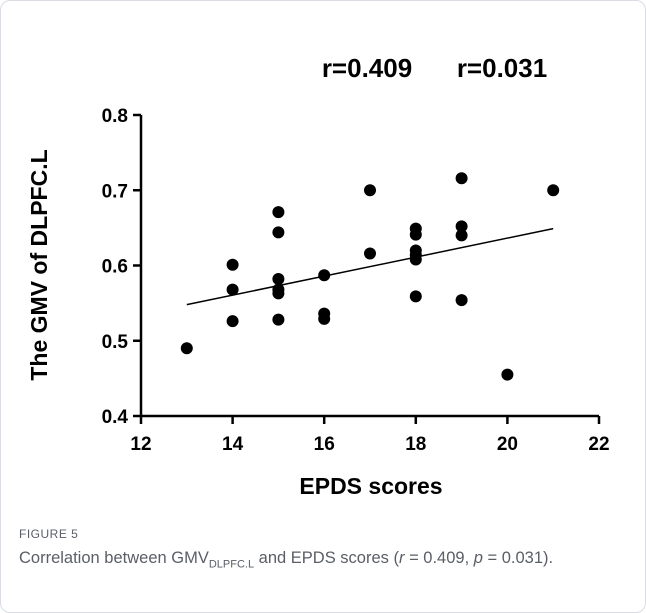 The height and width of the screenshot is (613, 646). Describe the element at coordinates (415, 444) in the screenshot. I see `x-tick-label: 18` at that location.